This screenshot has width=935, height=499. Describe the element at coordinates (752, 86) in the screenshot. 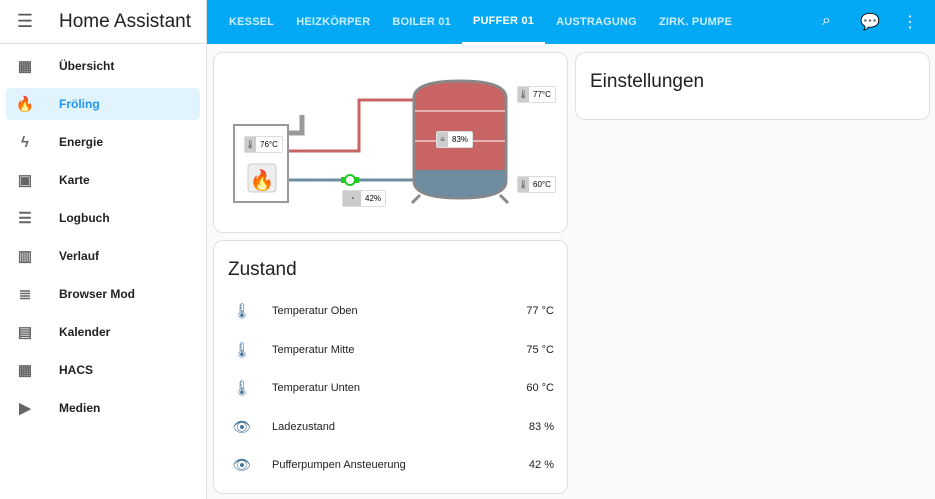

I see `einstellungen-card: Einstellungen` at that location.